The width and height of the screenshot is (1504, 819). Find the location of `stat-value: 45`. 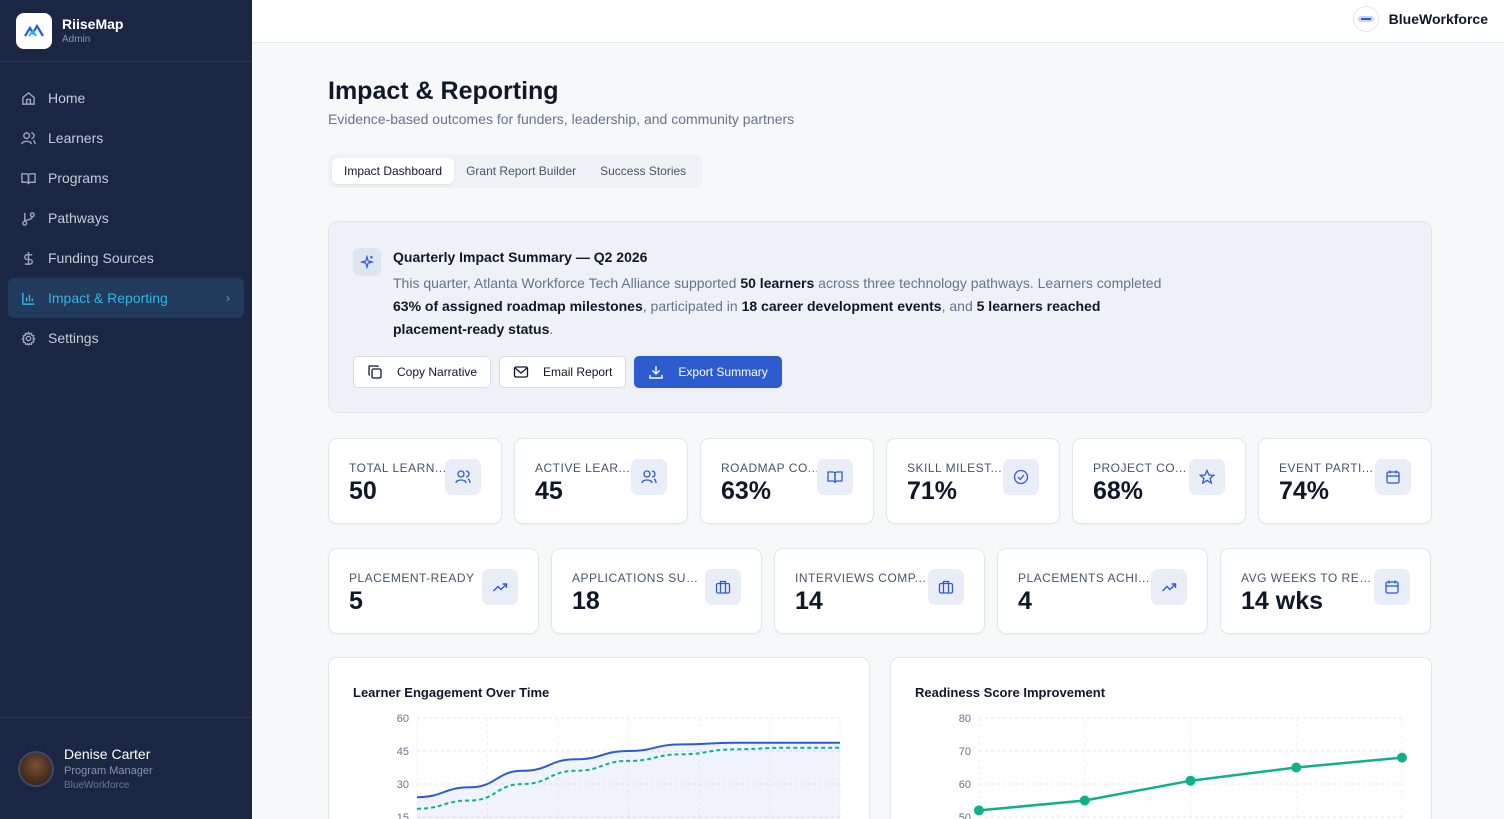

stat-value: 45 is located at coordinates (549, 491).